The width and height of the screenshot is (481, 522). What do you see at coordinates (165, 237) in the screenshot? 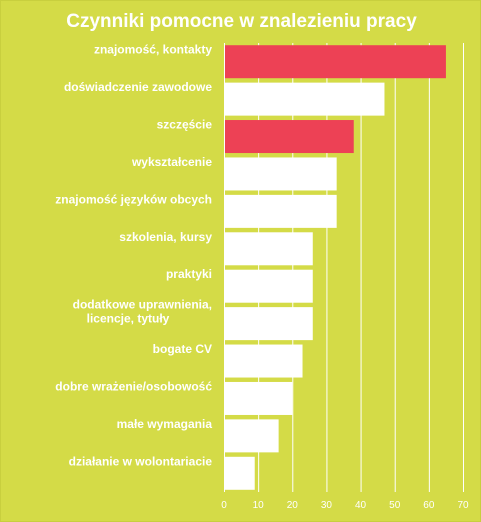
I see `category-label: szkolenia, kursy` at bounding box center [165, 237].